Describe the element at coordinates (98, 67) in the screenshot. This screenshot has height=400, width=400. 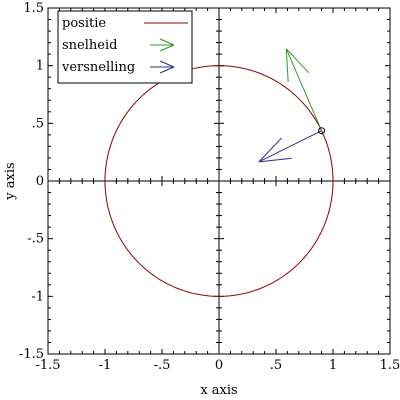
I see `legend-label-versnelling: versnelling` at that location.